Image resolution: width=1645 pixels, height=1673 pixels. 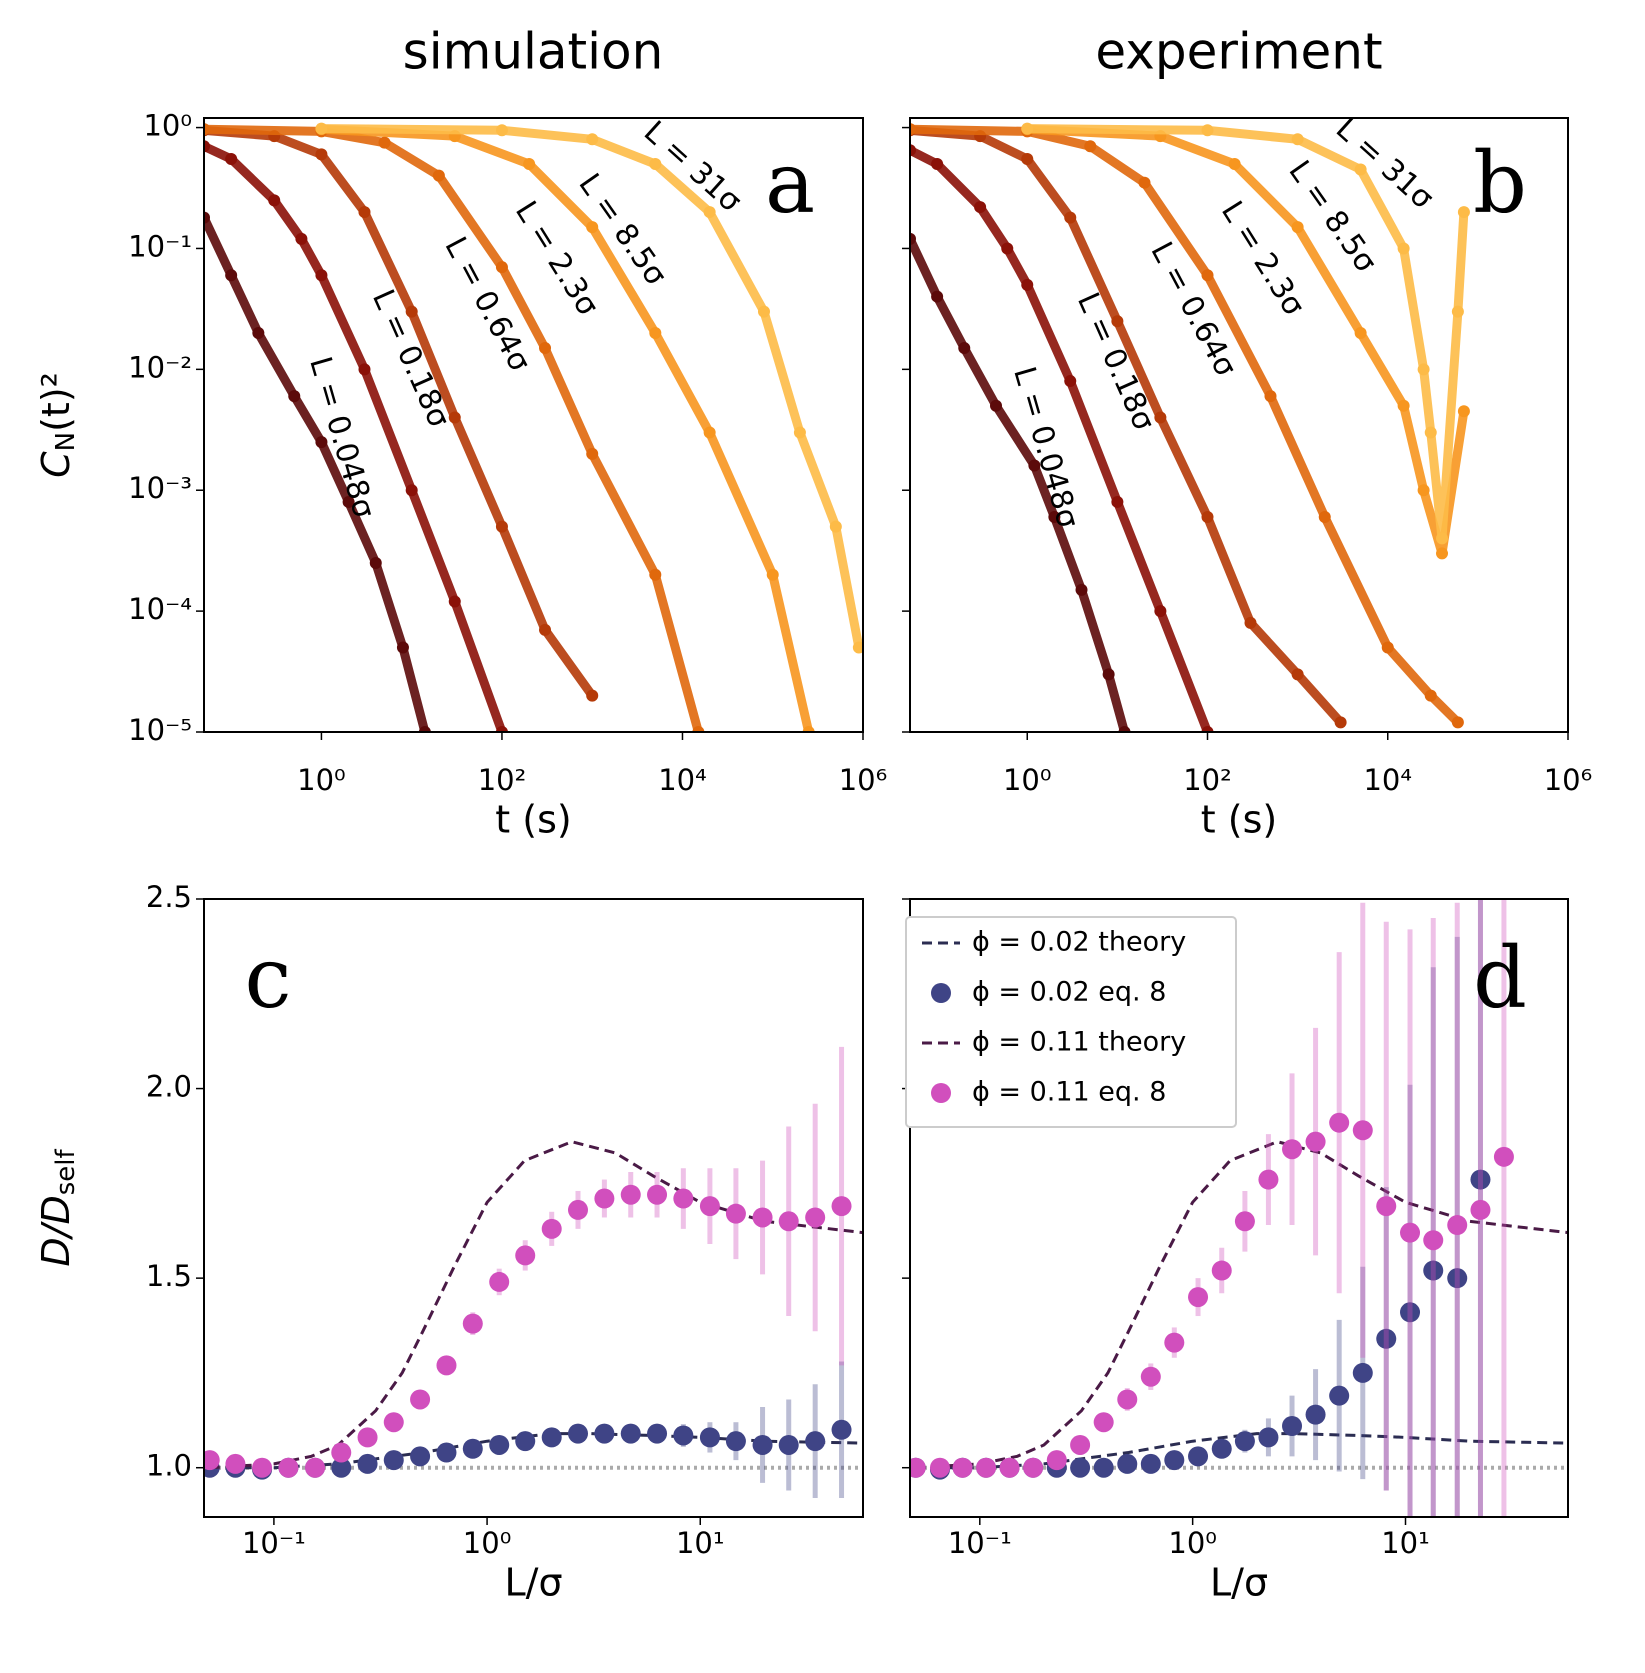 I want to click on y-axis-label: D/Dself, so click(x=57, y=1208).